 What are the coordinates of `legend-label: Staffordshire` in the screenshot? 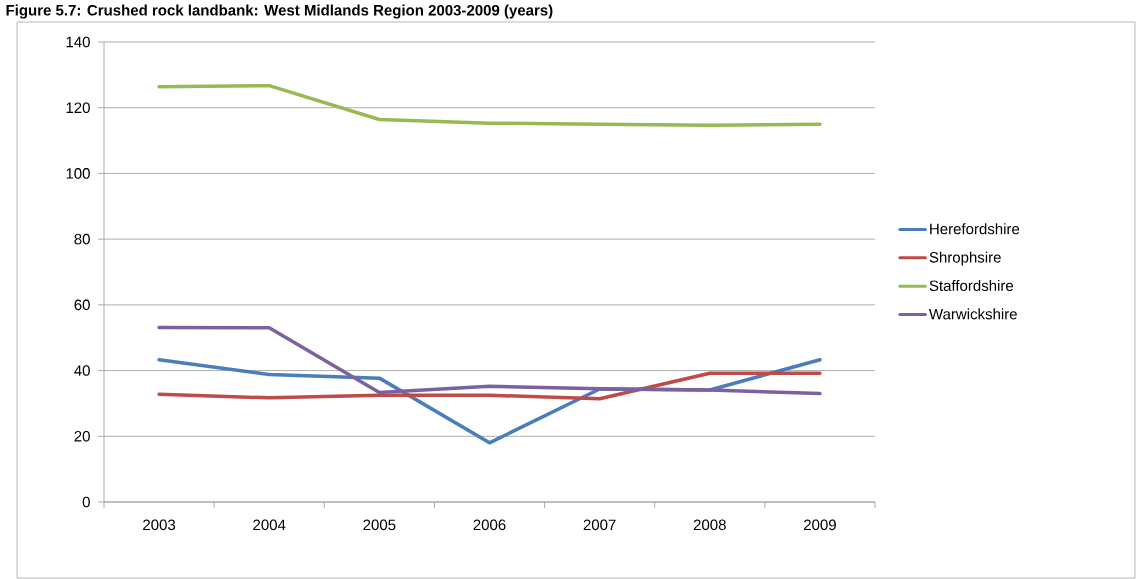 It's located at (971, 286).